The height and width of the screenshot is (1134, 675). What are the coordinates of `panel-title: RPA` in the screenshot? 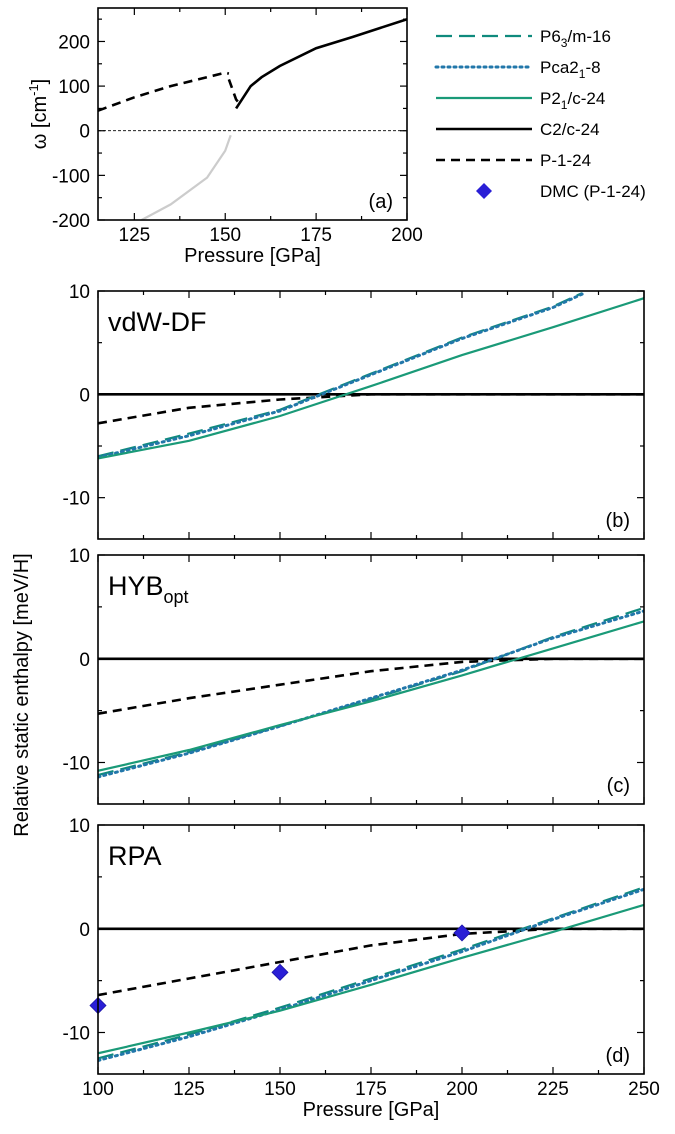 It's located at (135, 856).